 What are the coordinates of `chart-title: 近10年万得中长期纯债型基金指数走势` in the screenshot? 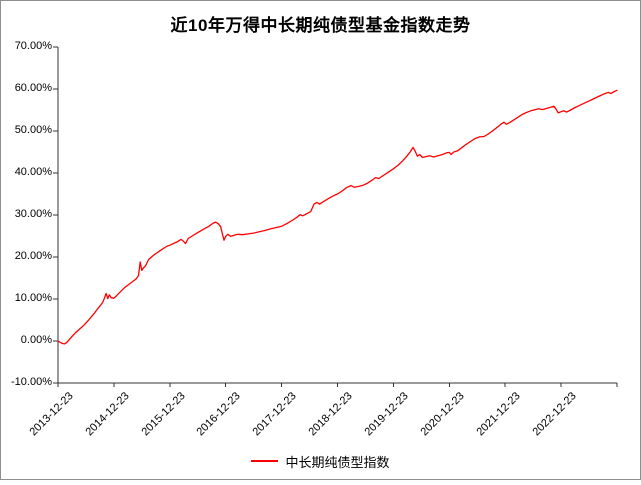 It's located at (320, 25).